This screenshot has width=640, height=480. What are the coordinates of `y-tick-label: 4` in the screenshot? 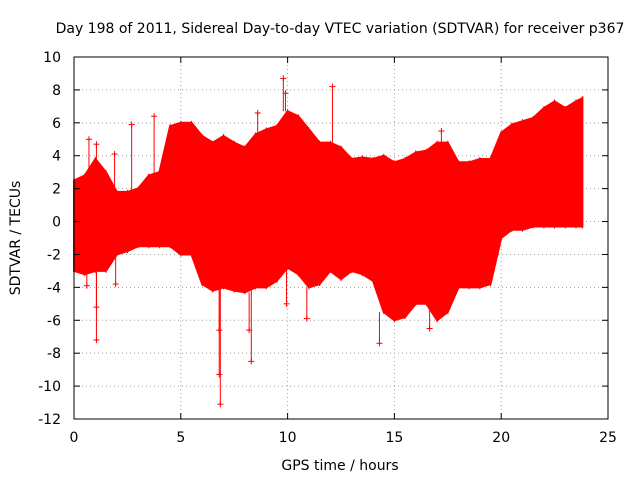 It's located at (56, 157).